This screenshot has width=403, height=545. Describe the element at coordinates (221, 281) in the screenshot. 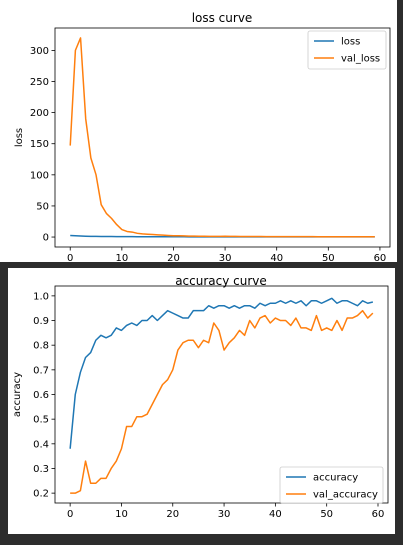

I see `accuracy-chart-title: accuracy curve` at that location.